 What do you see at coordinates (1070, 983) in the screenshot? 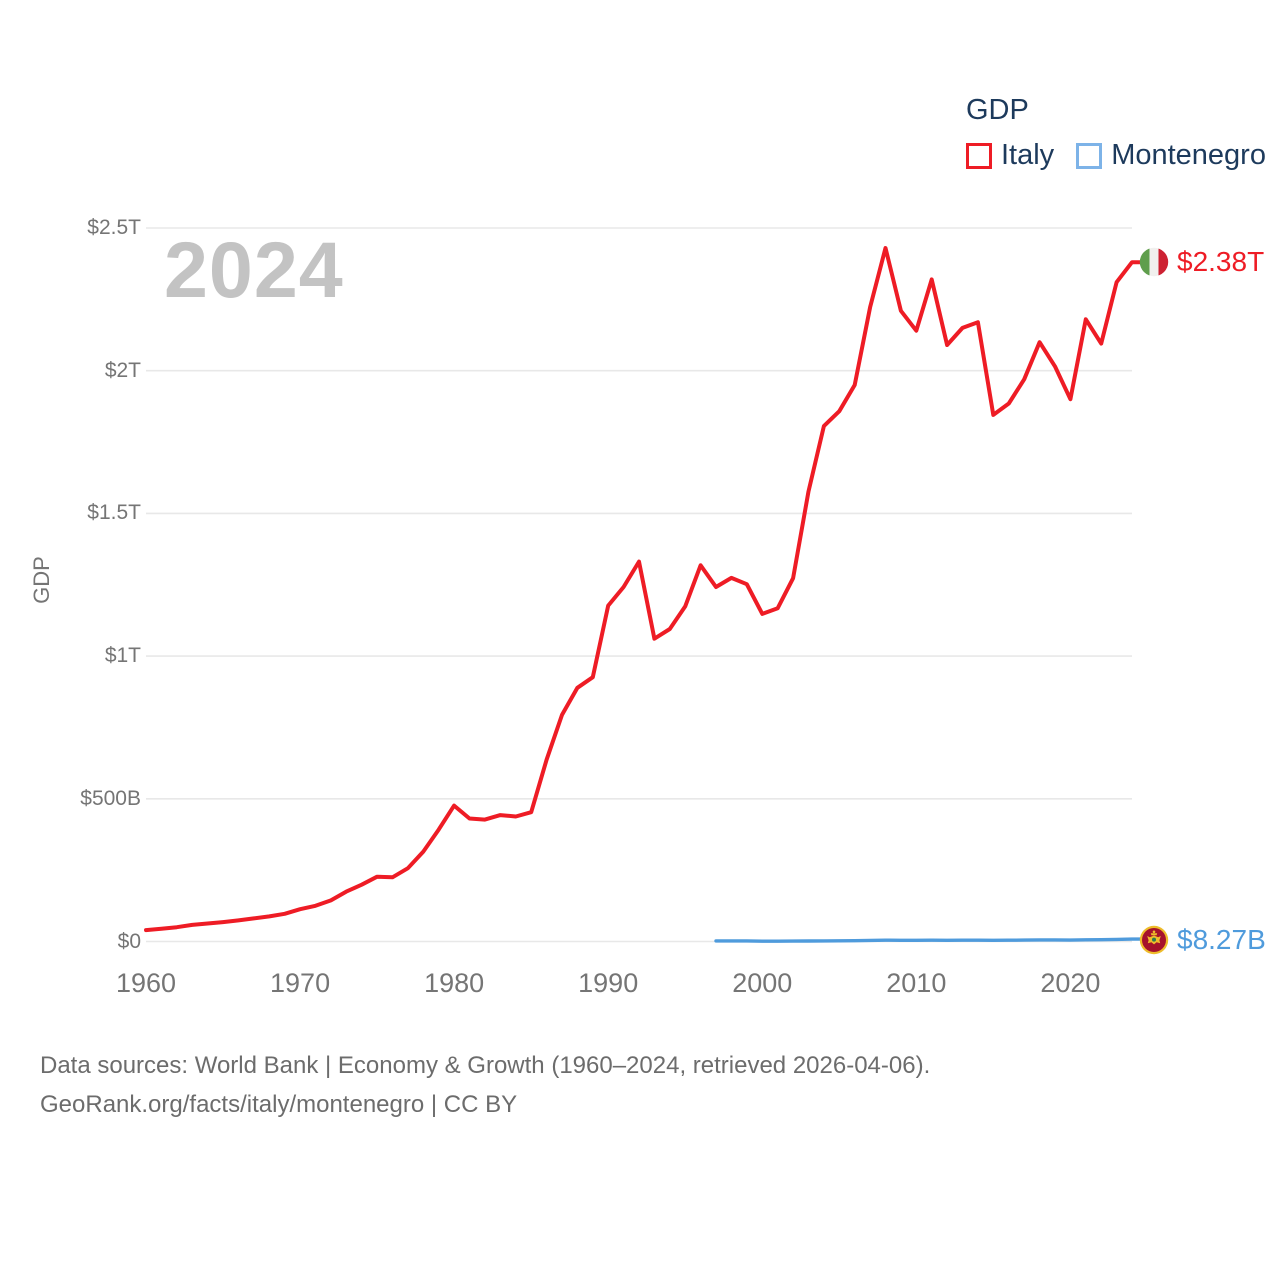
I see `x-tick-label: 2020` at bounding box center [1070, 983].